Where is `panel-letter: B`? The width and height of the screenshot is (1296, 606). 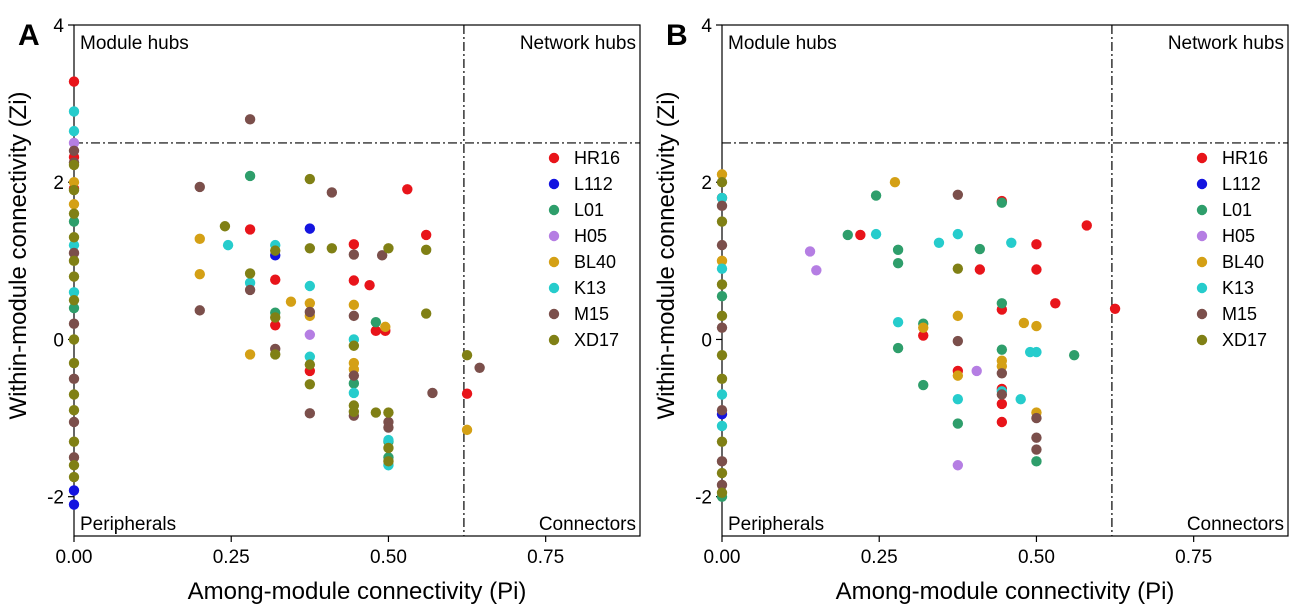
panel-letter: B is located at coordinates (677, 35).